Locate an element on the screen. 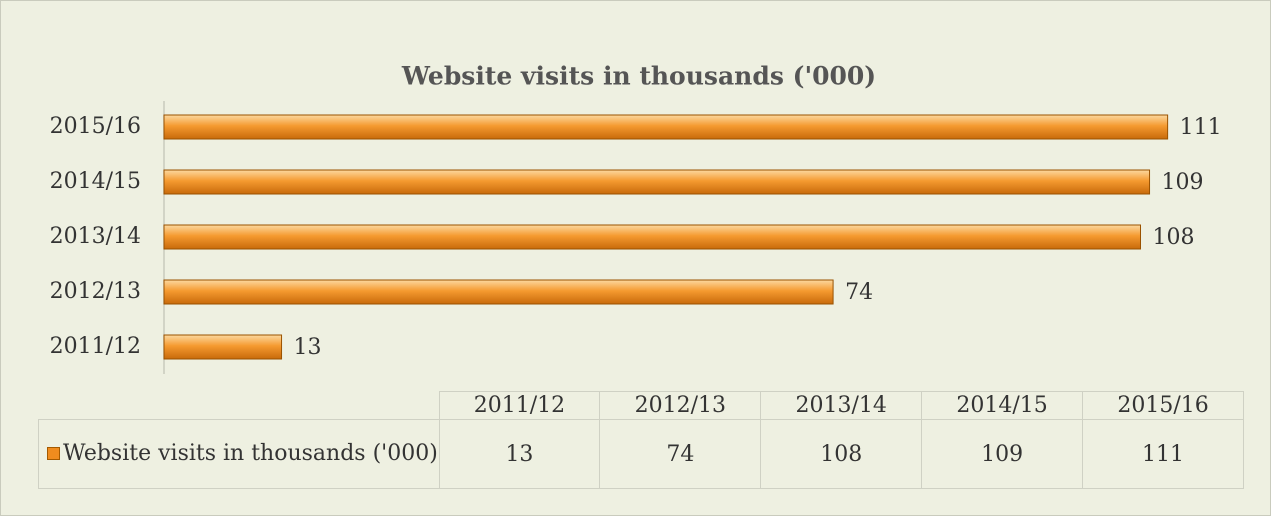  table-value-cell: 108 is located at coordinates (841, 454).